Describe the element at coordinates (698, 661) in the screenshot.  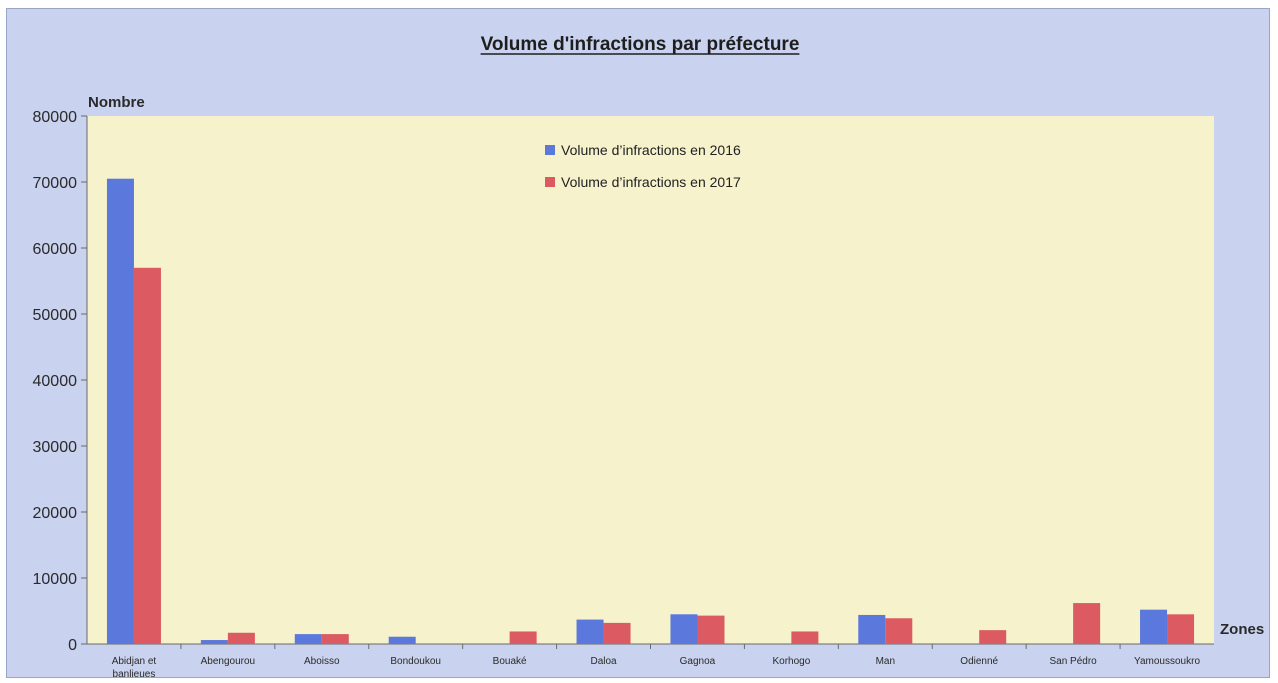
I see `x-tick-label: Gagnoa` at that location.